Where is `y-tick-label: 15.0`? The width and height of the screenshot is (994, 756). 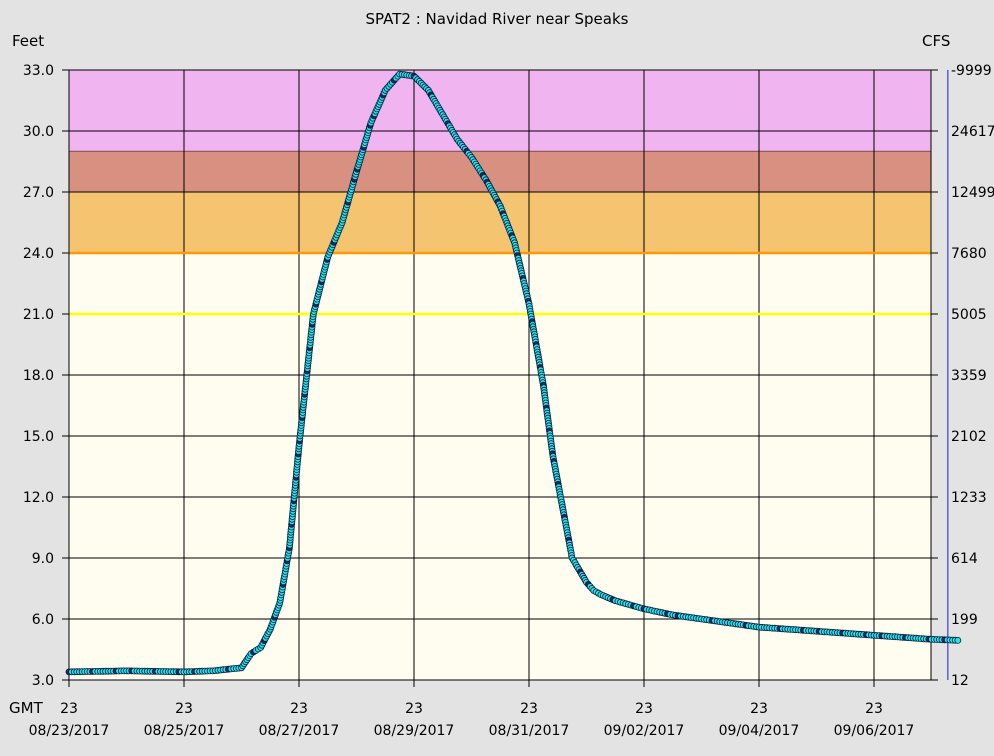
y-tick-label: 15.0 is located at coordinates (38, 437).